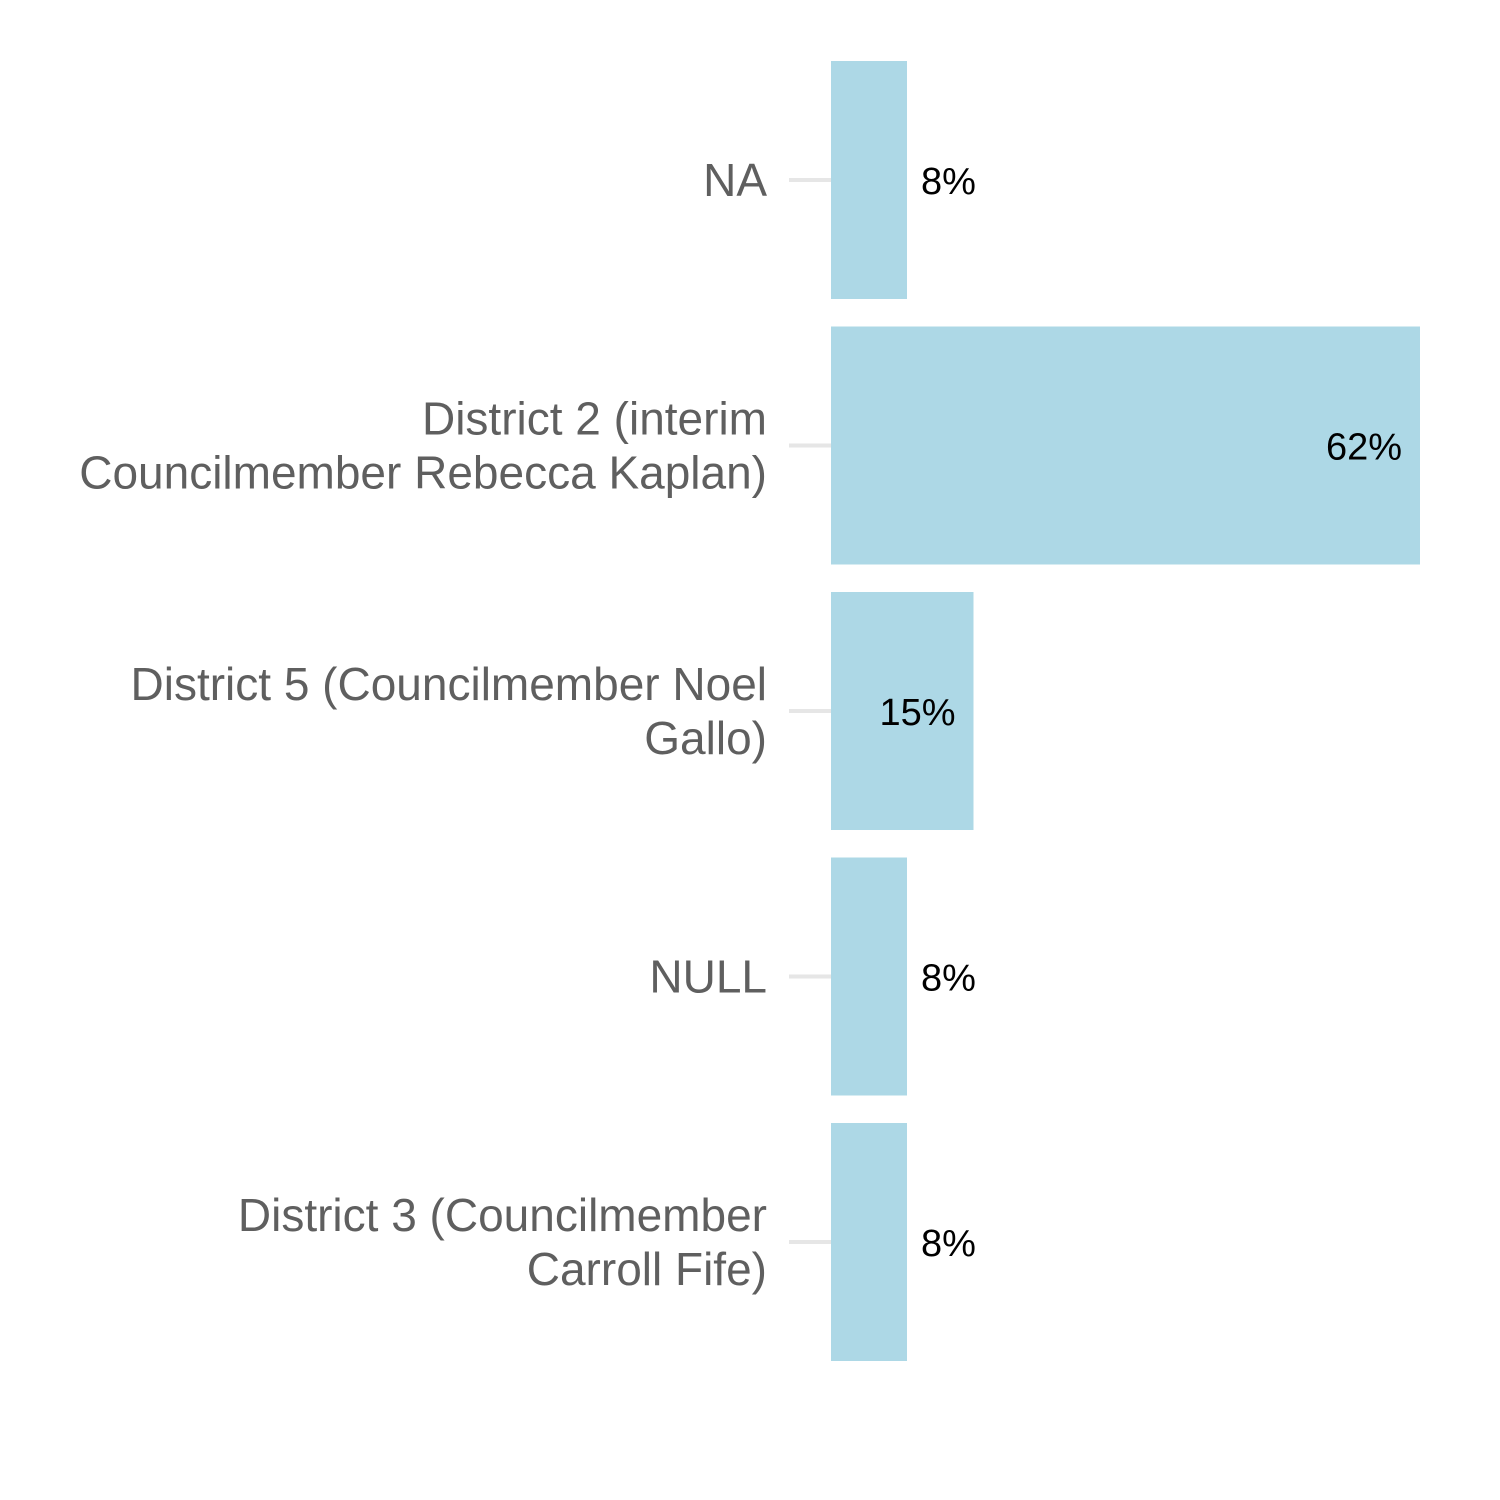 This screenshot has width=1500, height=1500. What do you see at coordinates (948, 182) in the screenshot?
I see `value-label-na: 8%` at bounding box center [948, 182].